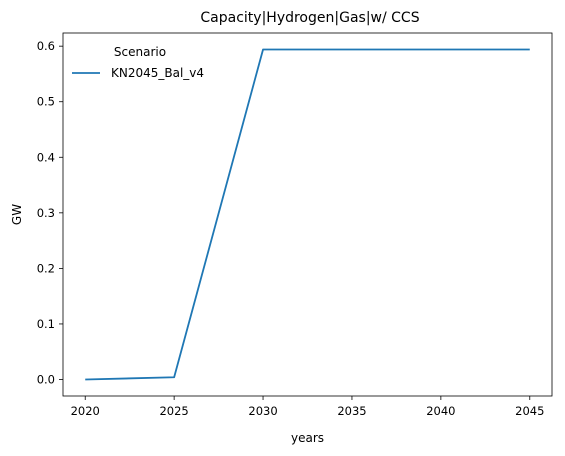 The height and width of the screenshot is (456, 565). Describe the element at coordinates (529, 411) in the screenshot. I see `x-tick-label: 2045` at that location.